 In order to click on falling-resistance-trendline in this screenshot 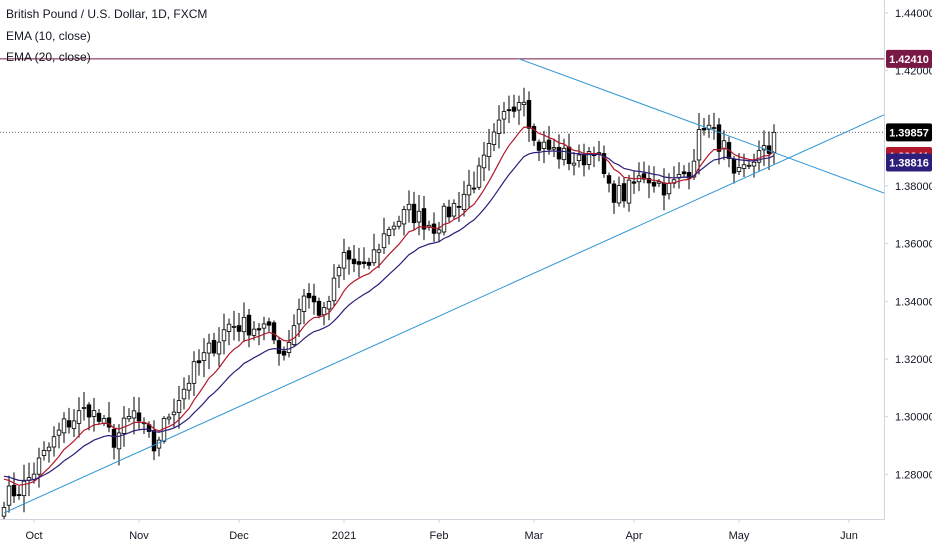, I will do `click(701, 126)`.